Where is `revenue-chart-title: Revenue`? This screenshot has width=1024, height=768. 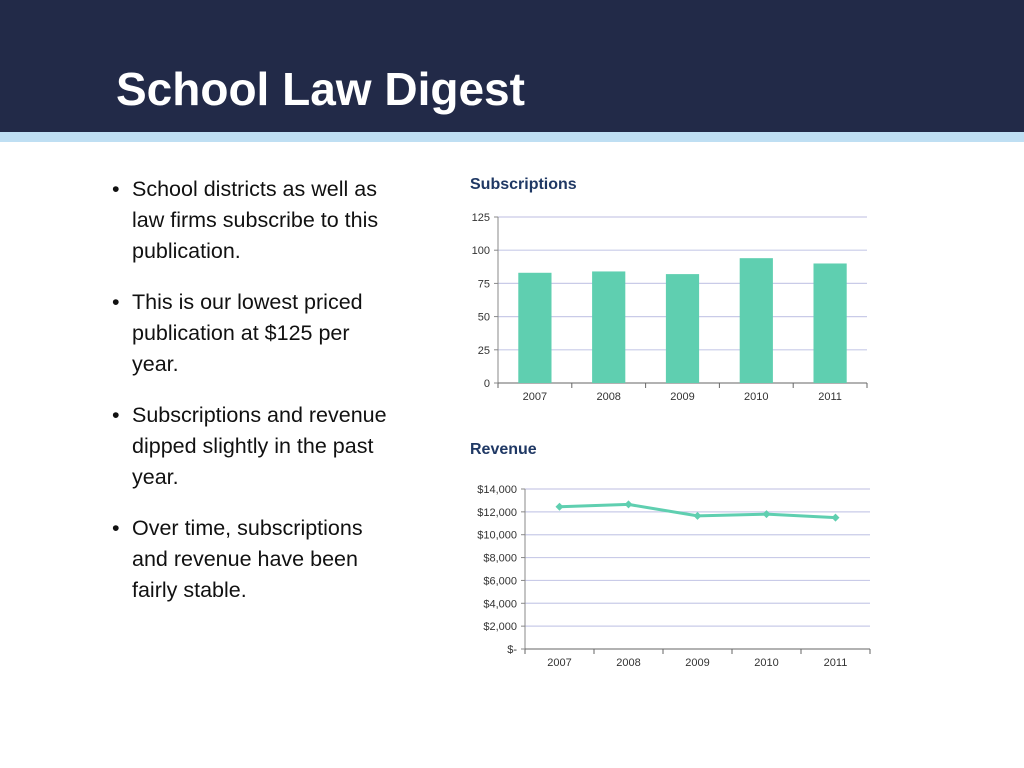
revenue-chart-title: Revenue is located at coordinates (503, 449).